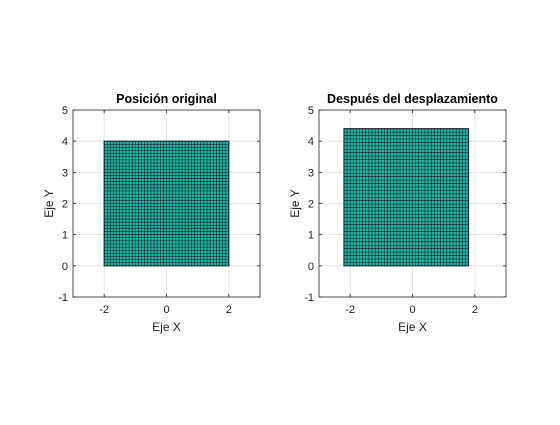 The height and width of the screenshot is (425, 560). I want to click on chart-1-y-axis-label: Eje Y, so click(49, 203).